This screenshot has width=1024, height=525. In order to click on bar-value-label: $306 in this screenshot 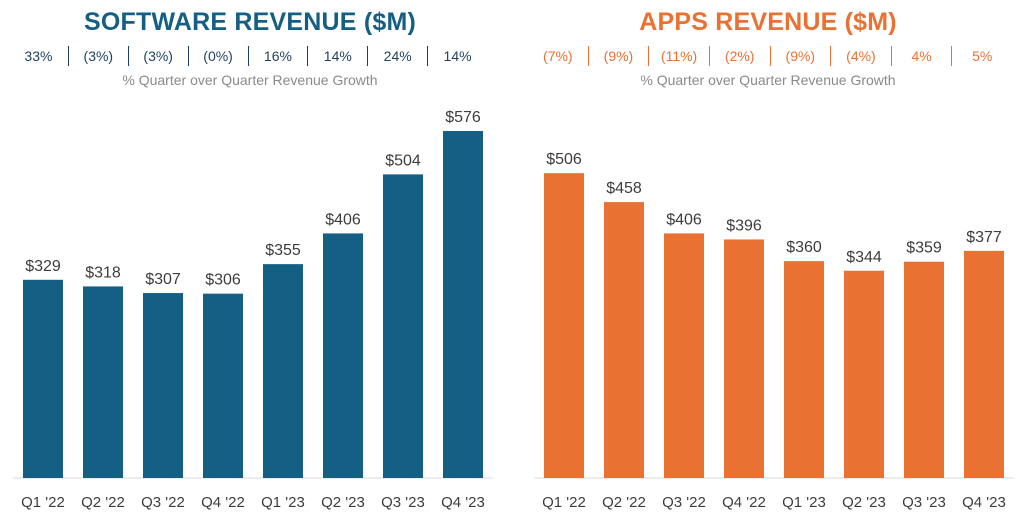, I will do `click(223, 280)`.